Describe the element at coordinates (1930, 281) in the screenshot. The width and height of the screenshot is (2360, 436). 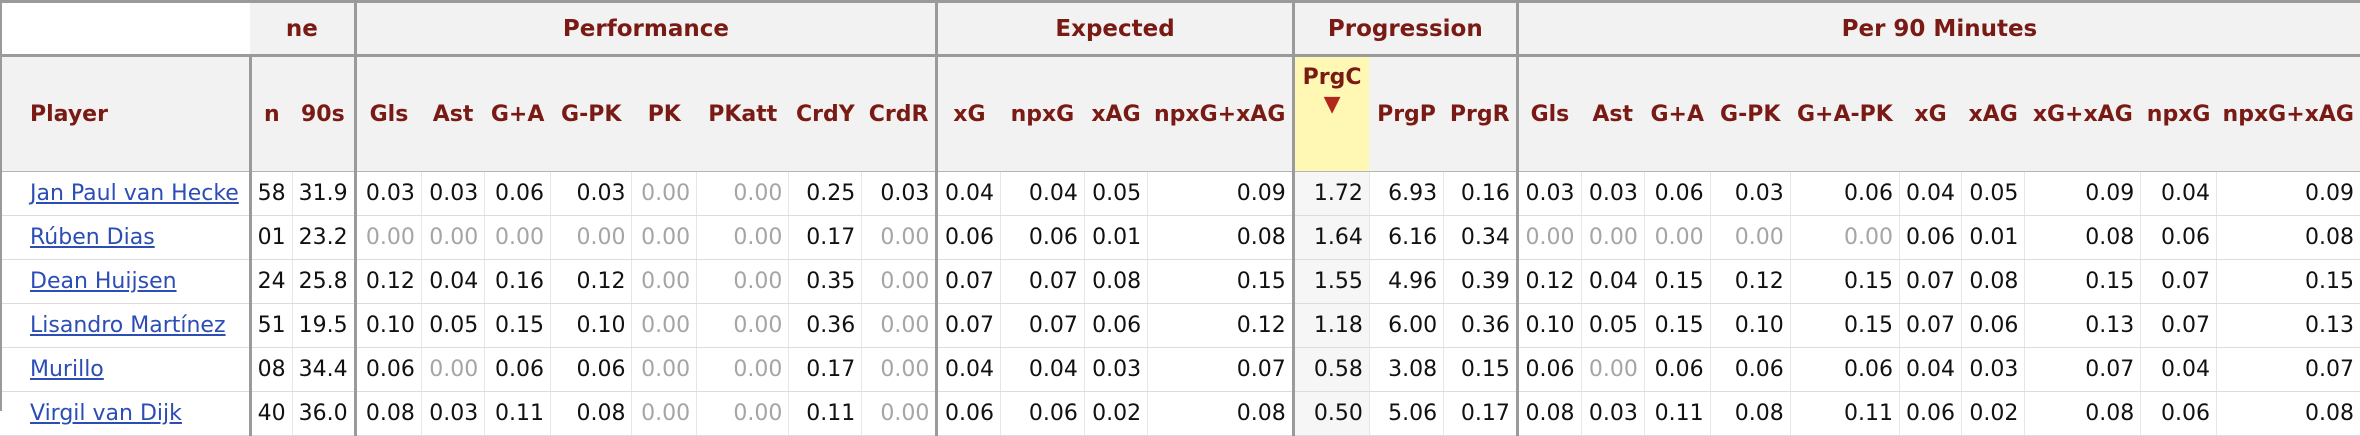
I see `cell-p90-xg: 0.07` at that location.